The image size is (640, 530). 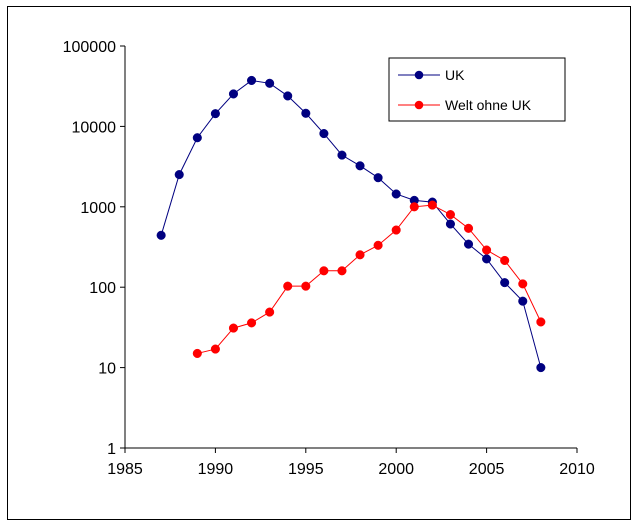 I want to click on y-tick-label: 100, so click(x=102, y=288).